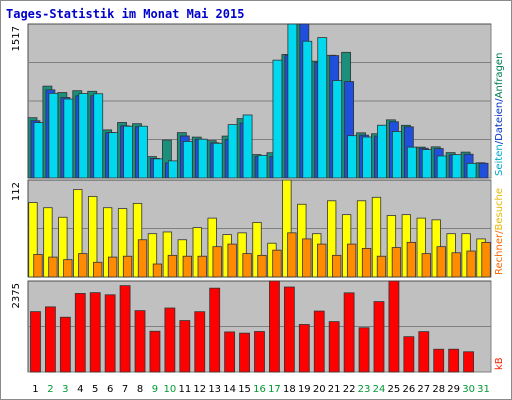 Image resolution: width=512 pixels, height=400 pixels. What do you see at coordinates (35, 389) in the screenshot?
I see `x-tick-label: 1` at bounding box center [35, 389].